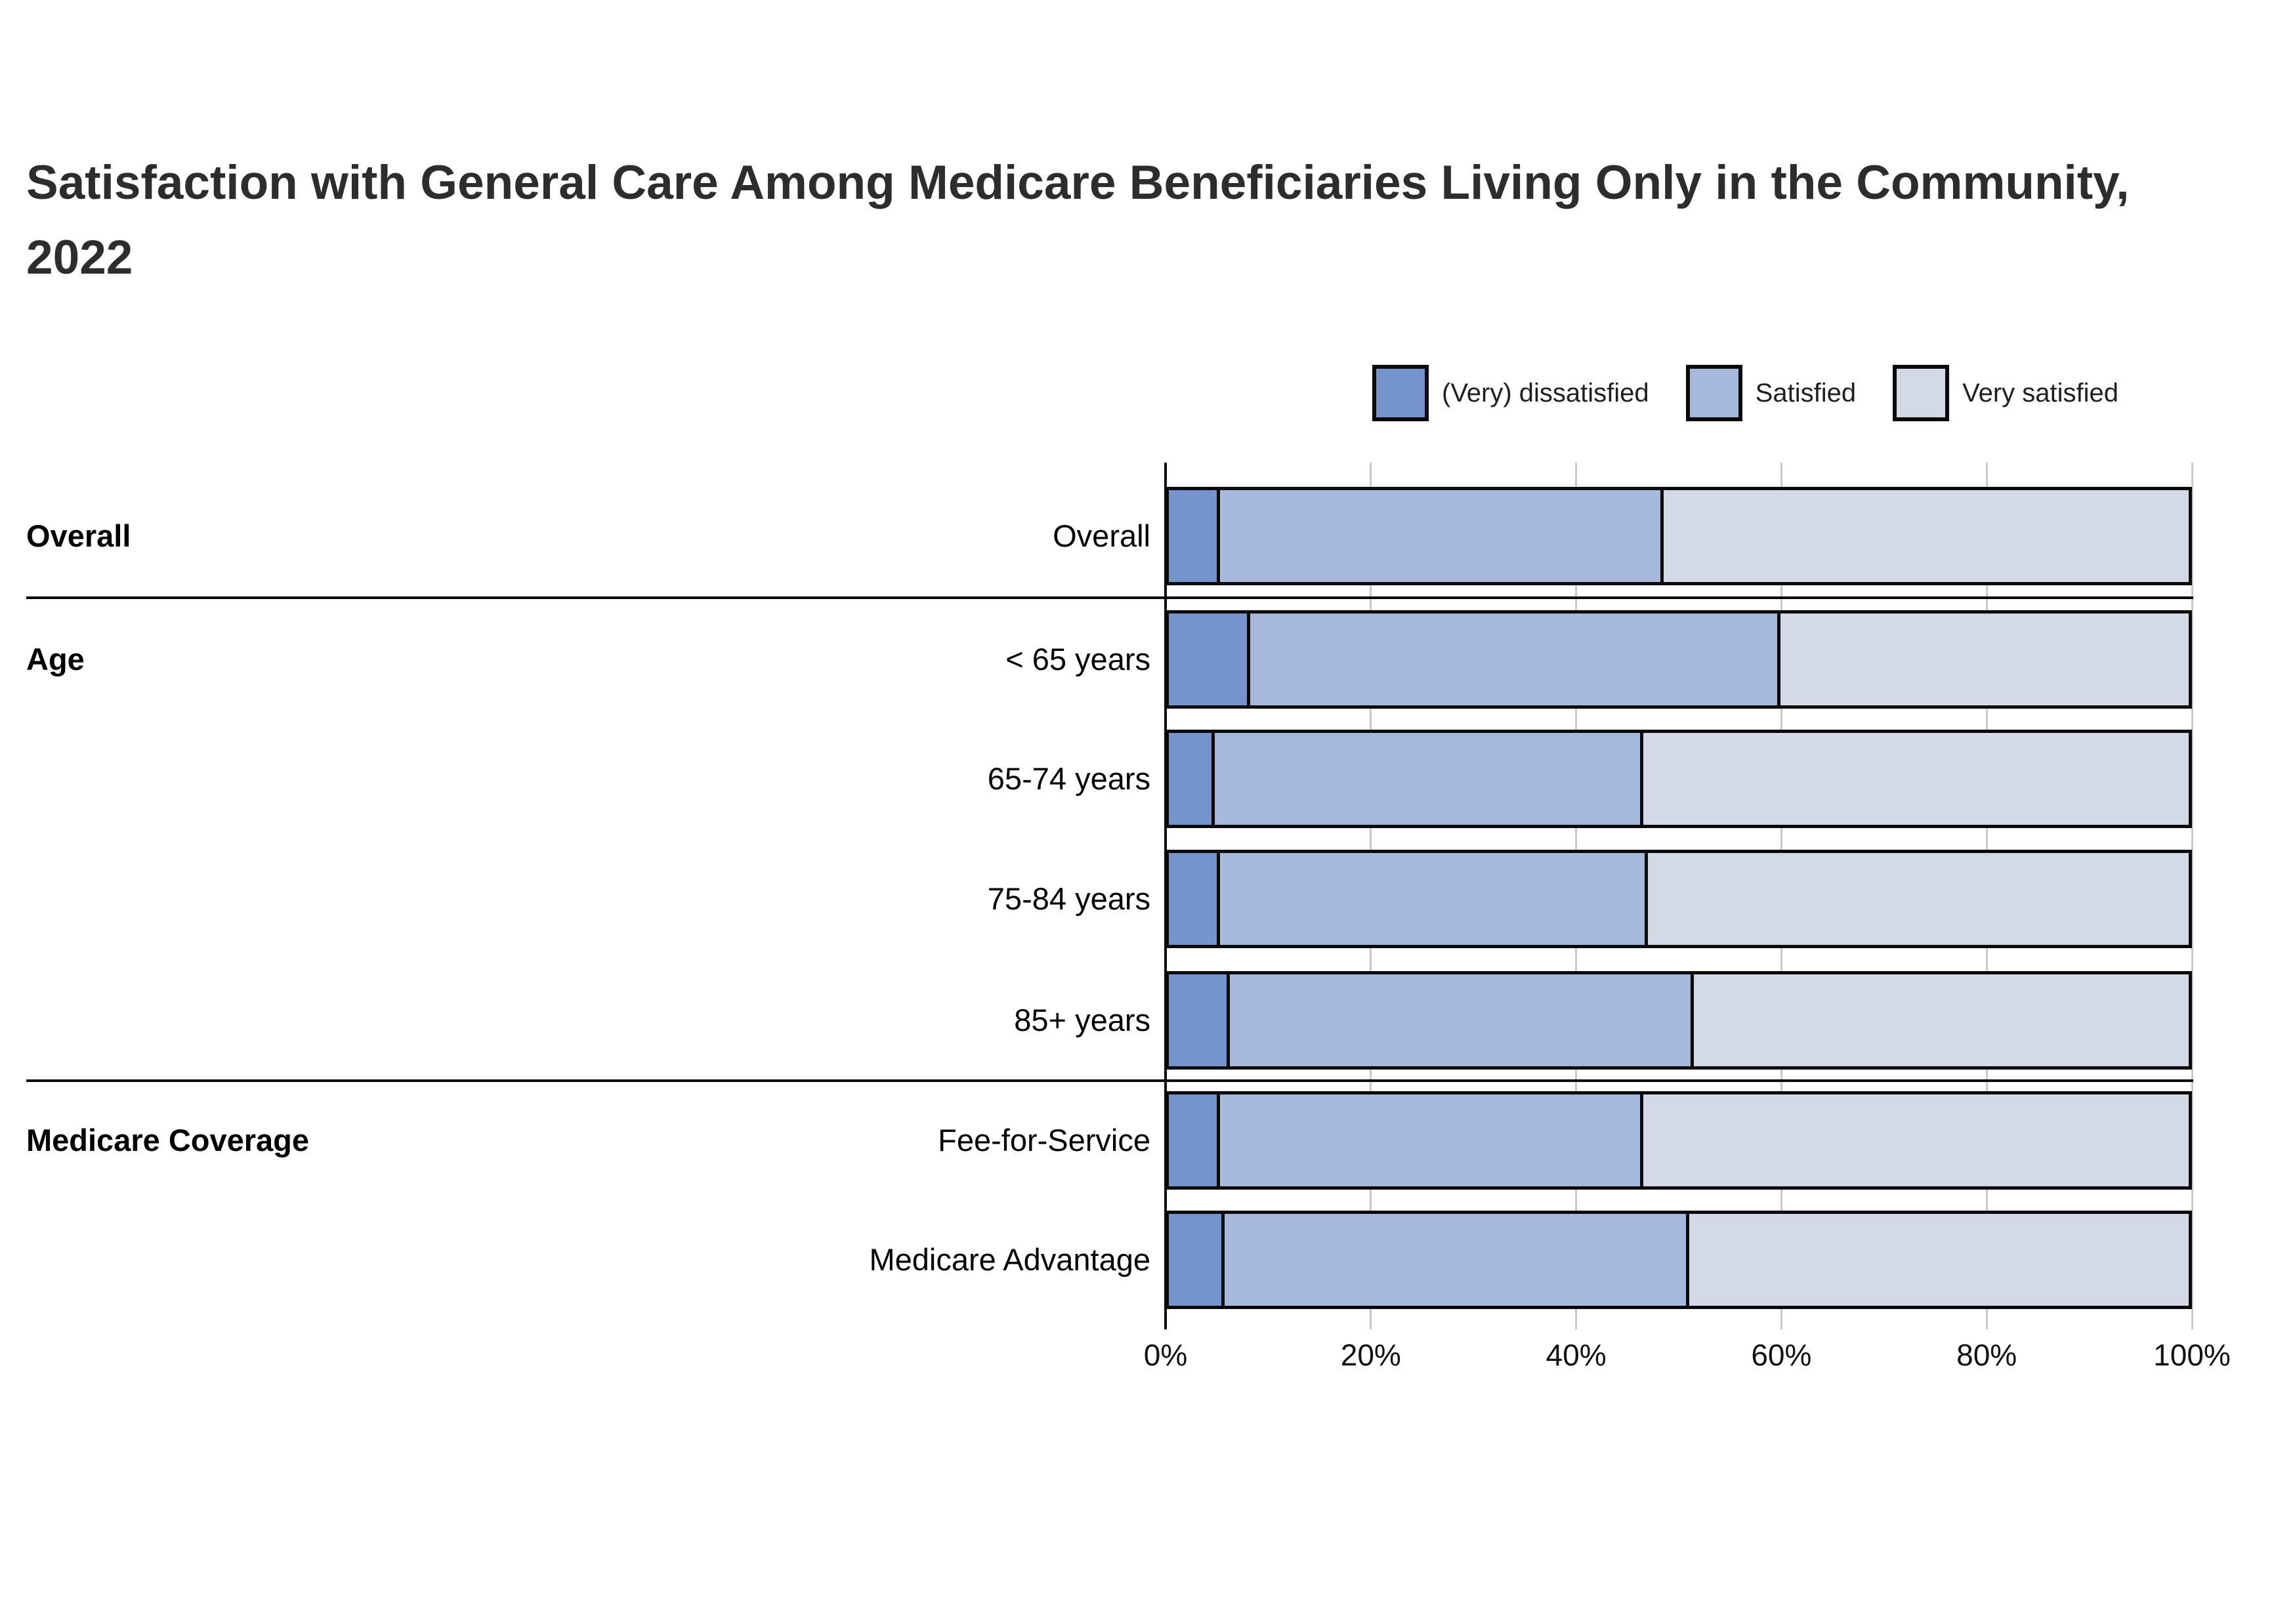 This screenshot has height=1624, width=2274. Describe the element at coordinates (1428, 779) in the screenshot. I see `bar-segment-65-74-years-satisfied` at that location.